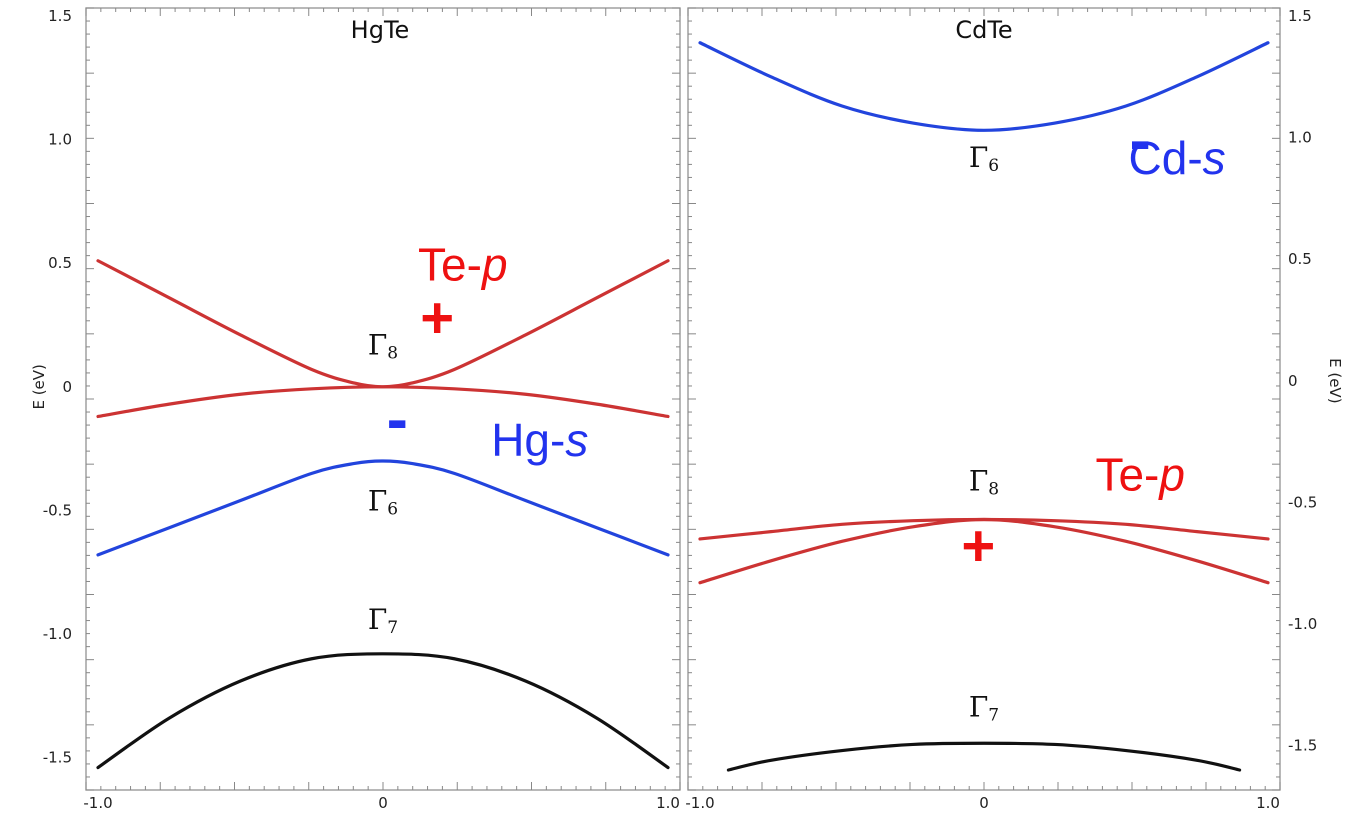 Image resolution: width=1370 pixels, height=818 pixels. I want to click on panel-title: CdTe, so click(983, 30).